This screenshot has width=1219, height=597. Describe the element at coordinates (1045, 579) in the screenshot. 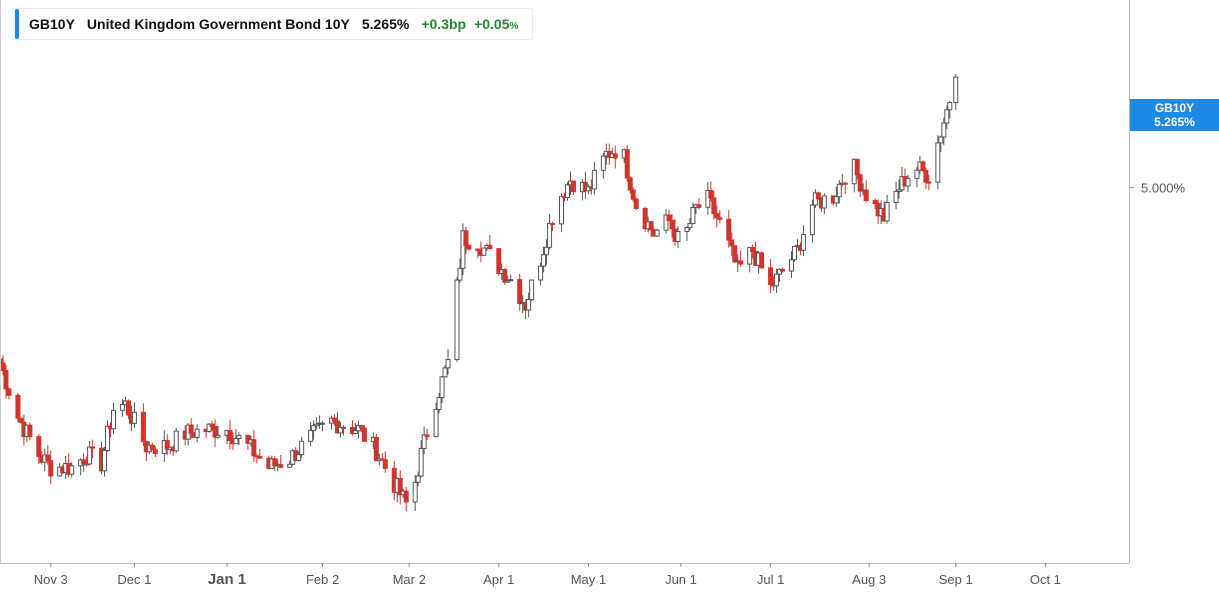

I see `x-tick-label: Oct 1` at that location.